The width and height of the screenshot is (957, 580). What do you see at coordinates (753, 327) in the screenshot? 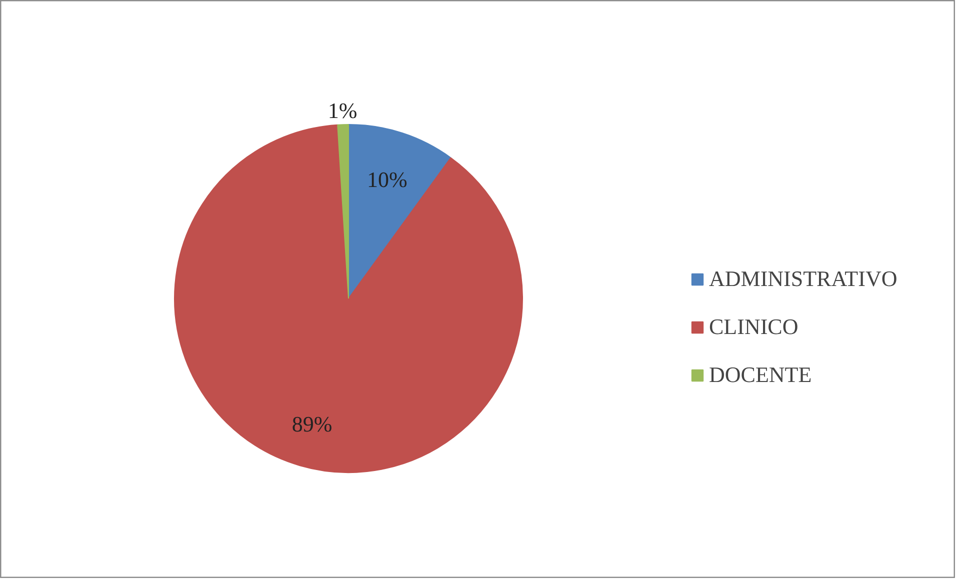
I see `legend-label: CLINICO` at bounding box center [753, 327].